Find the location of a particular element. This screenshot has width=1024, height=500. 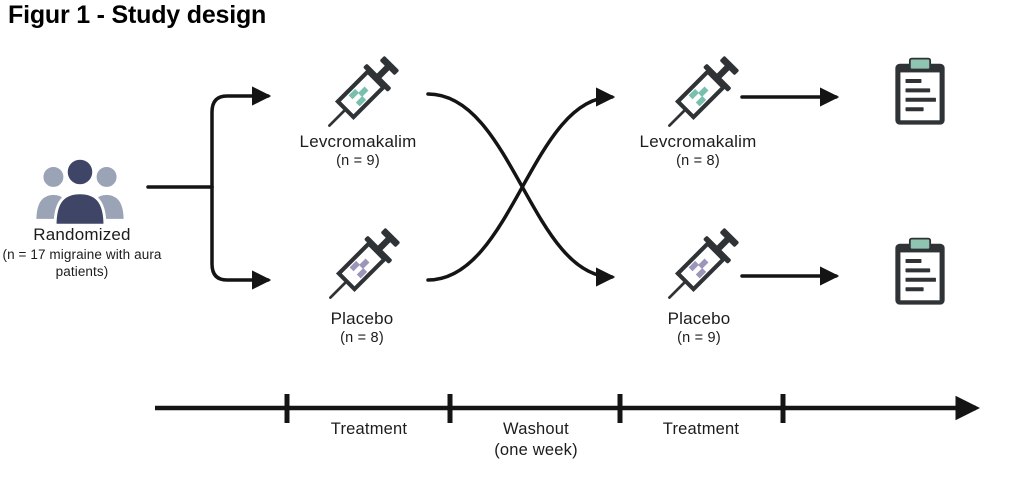

branch-arrow-top is located at coordinates (241, 137).